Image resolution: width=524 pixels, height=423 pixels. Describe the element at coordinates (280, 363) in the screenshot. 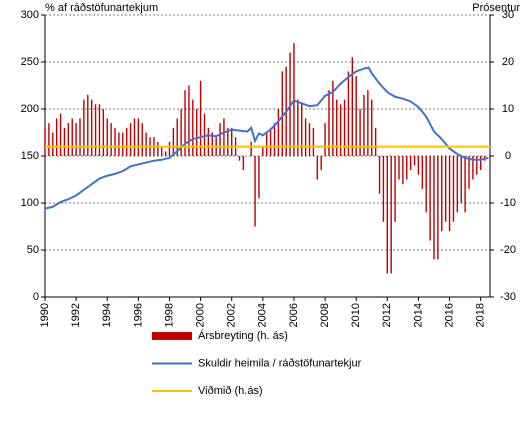

I see `legend-label: Skuldir heimila / ráðstöfunartekjur` at that location.